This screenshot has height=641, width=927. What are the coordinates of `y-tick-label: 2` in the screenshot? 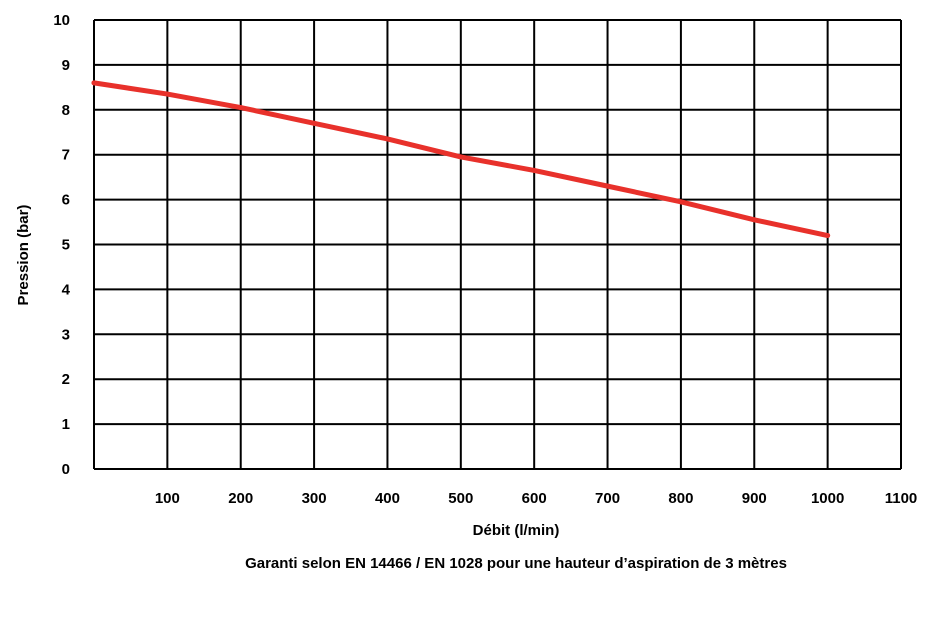 It's located at (66, 379).